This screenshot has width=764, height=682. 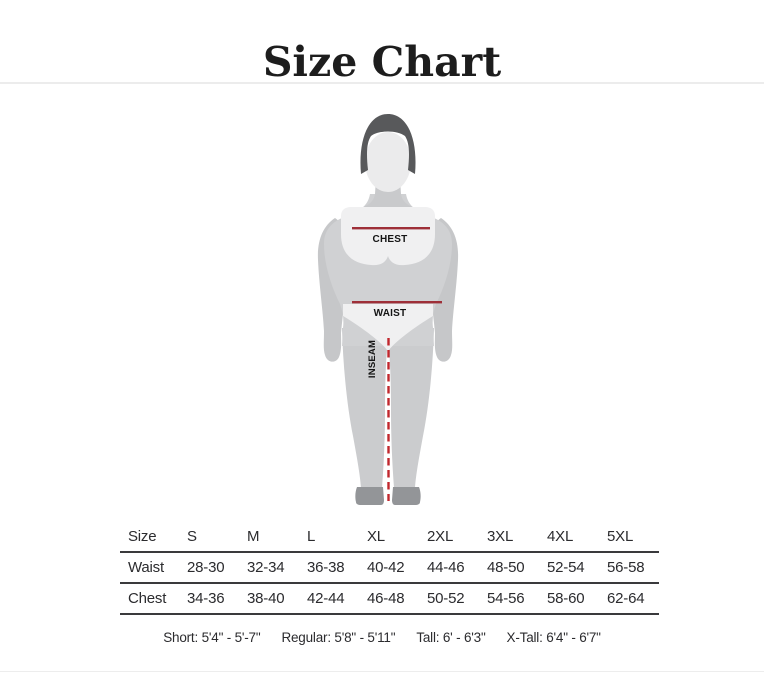 I want to click on size-value-cell: 54-56, so click(x=506, y=598).